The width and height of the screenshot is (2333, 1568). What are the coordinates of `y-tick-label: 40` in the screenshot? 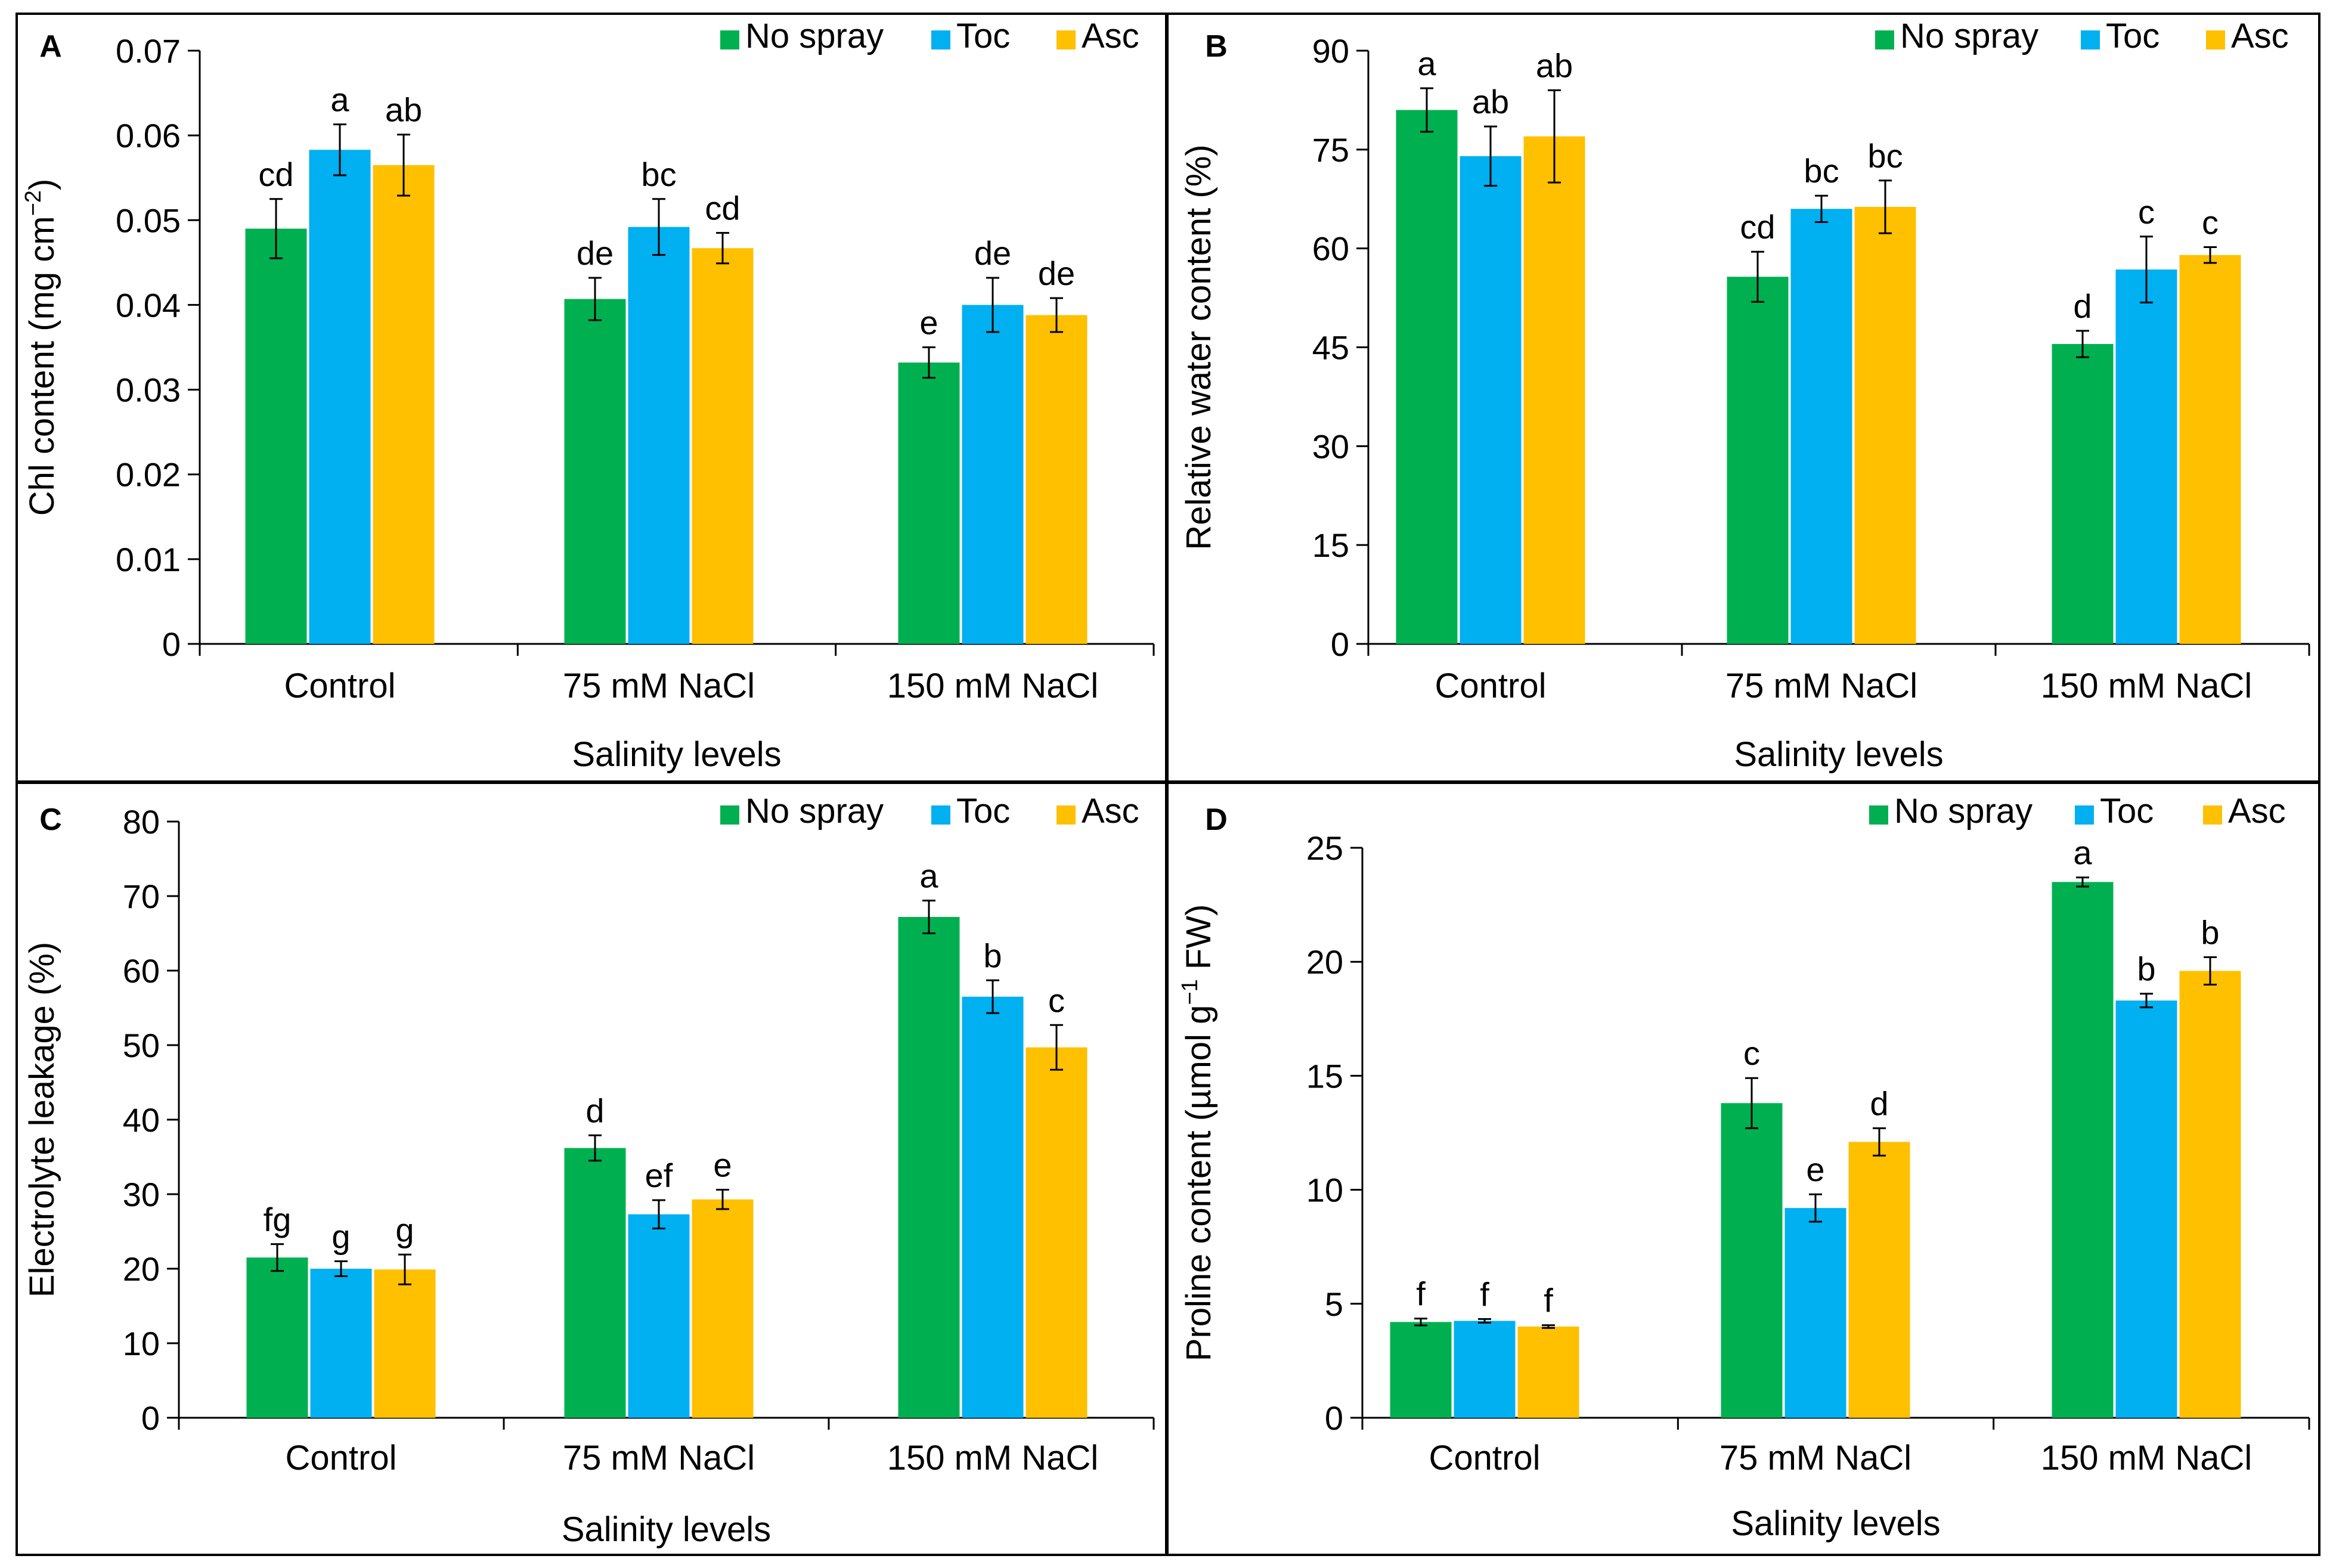 It's located at (141, 1120).